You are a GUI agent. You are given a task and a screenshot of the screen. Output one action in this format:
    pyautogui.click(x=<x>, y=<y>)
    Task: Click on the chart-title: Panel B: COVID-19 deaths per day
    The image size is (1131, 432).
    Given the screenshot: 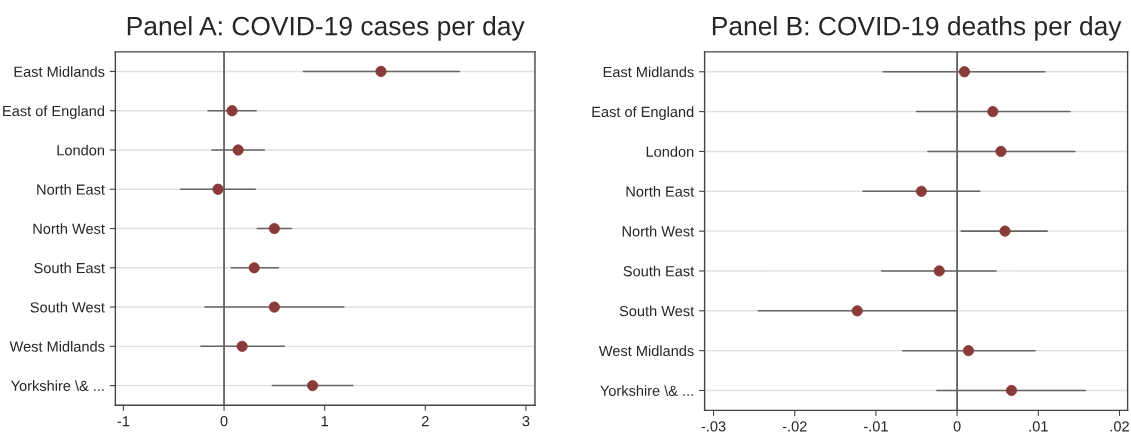 What is the action you would take?
    pyautogui.click(x=917, y=28)
    